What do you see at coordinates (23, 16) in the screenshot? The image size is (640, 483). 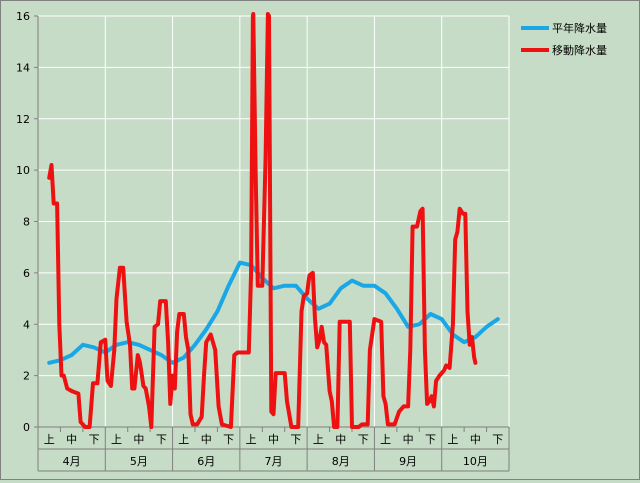 I see `y-tick-label: 16` at bounding box center [23, 16].